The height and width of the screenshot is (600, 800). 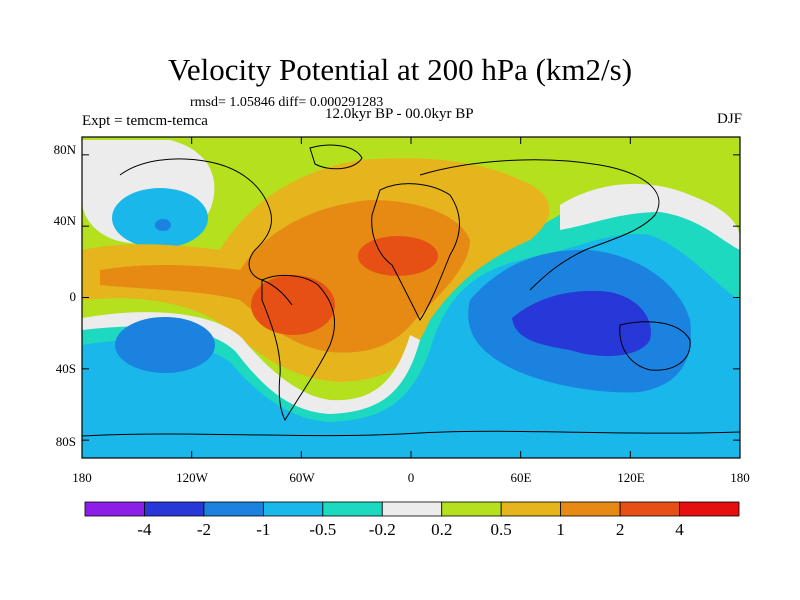 What do you see at coordinates (302, 477) in the screenshot?
I see `lon-label-60w: 60W` at bounding box center [302, 477].